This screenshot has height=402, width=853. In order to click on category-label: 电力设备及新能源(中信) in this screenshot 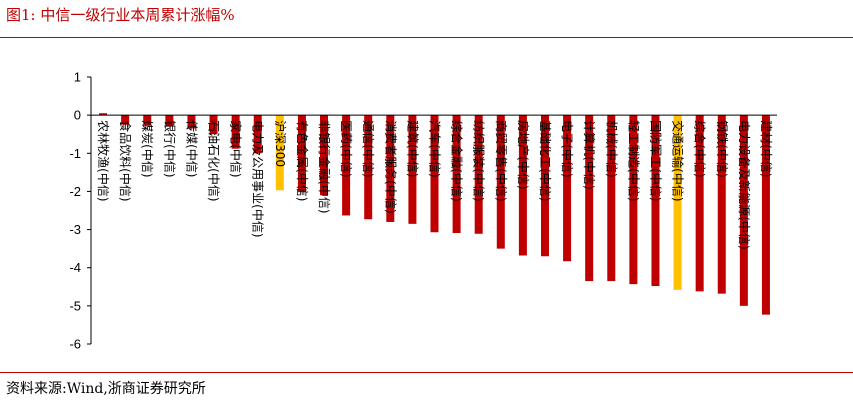, I will do `click(744, 184)`.